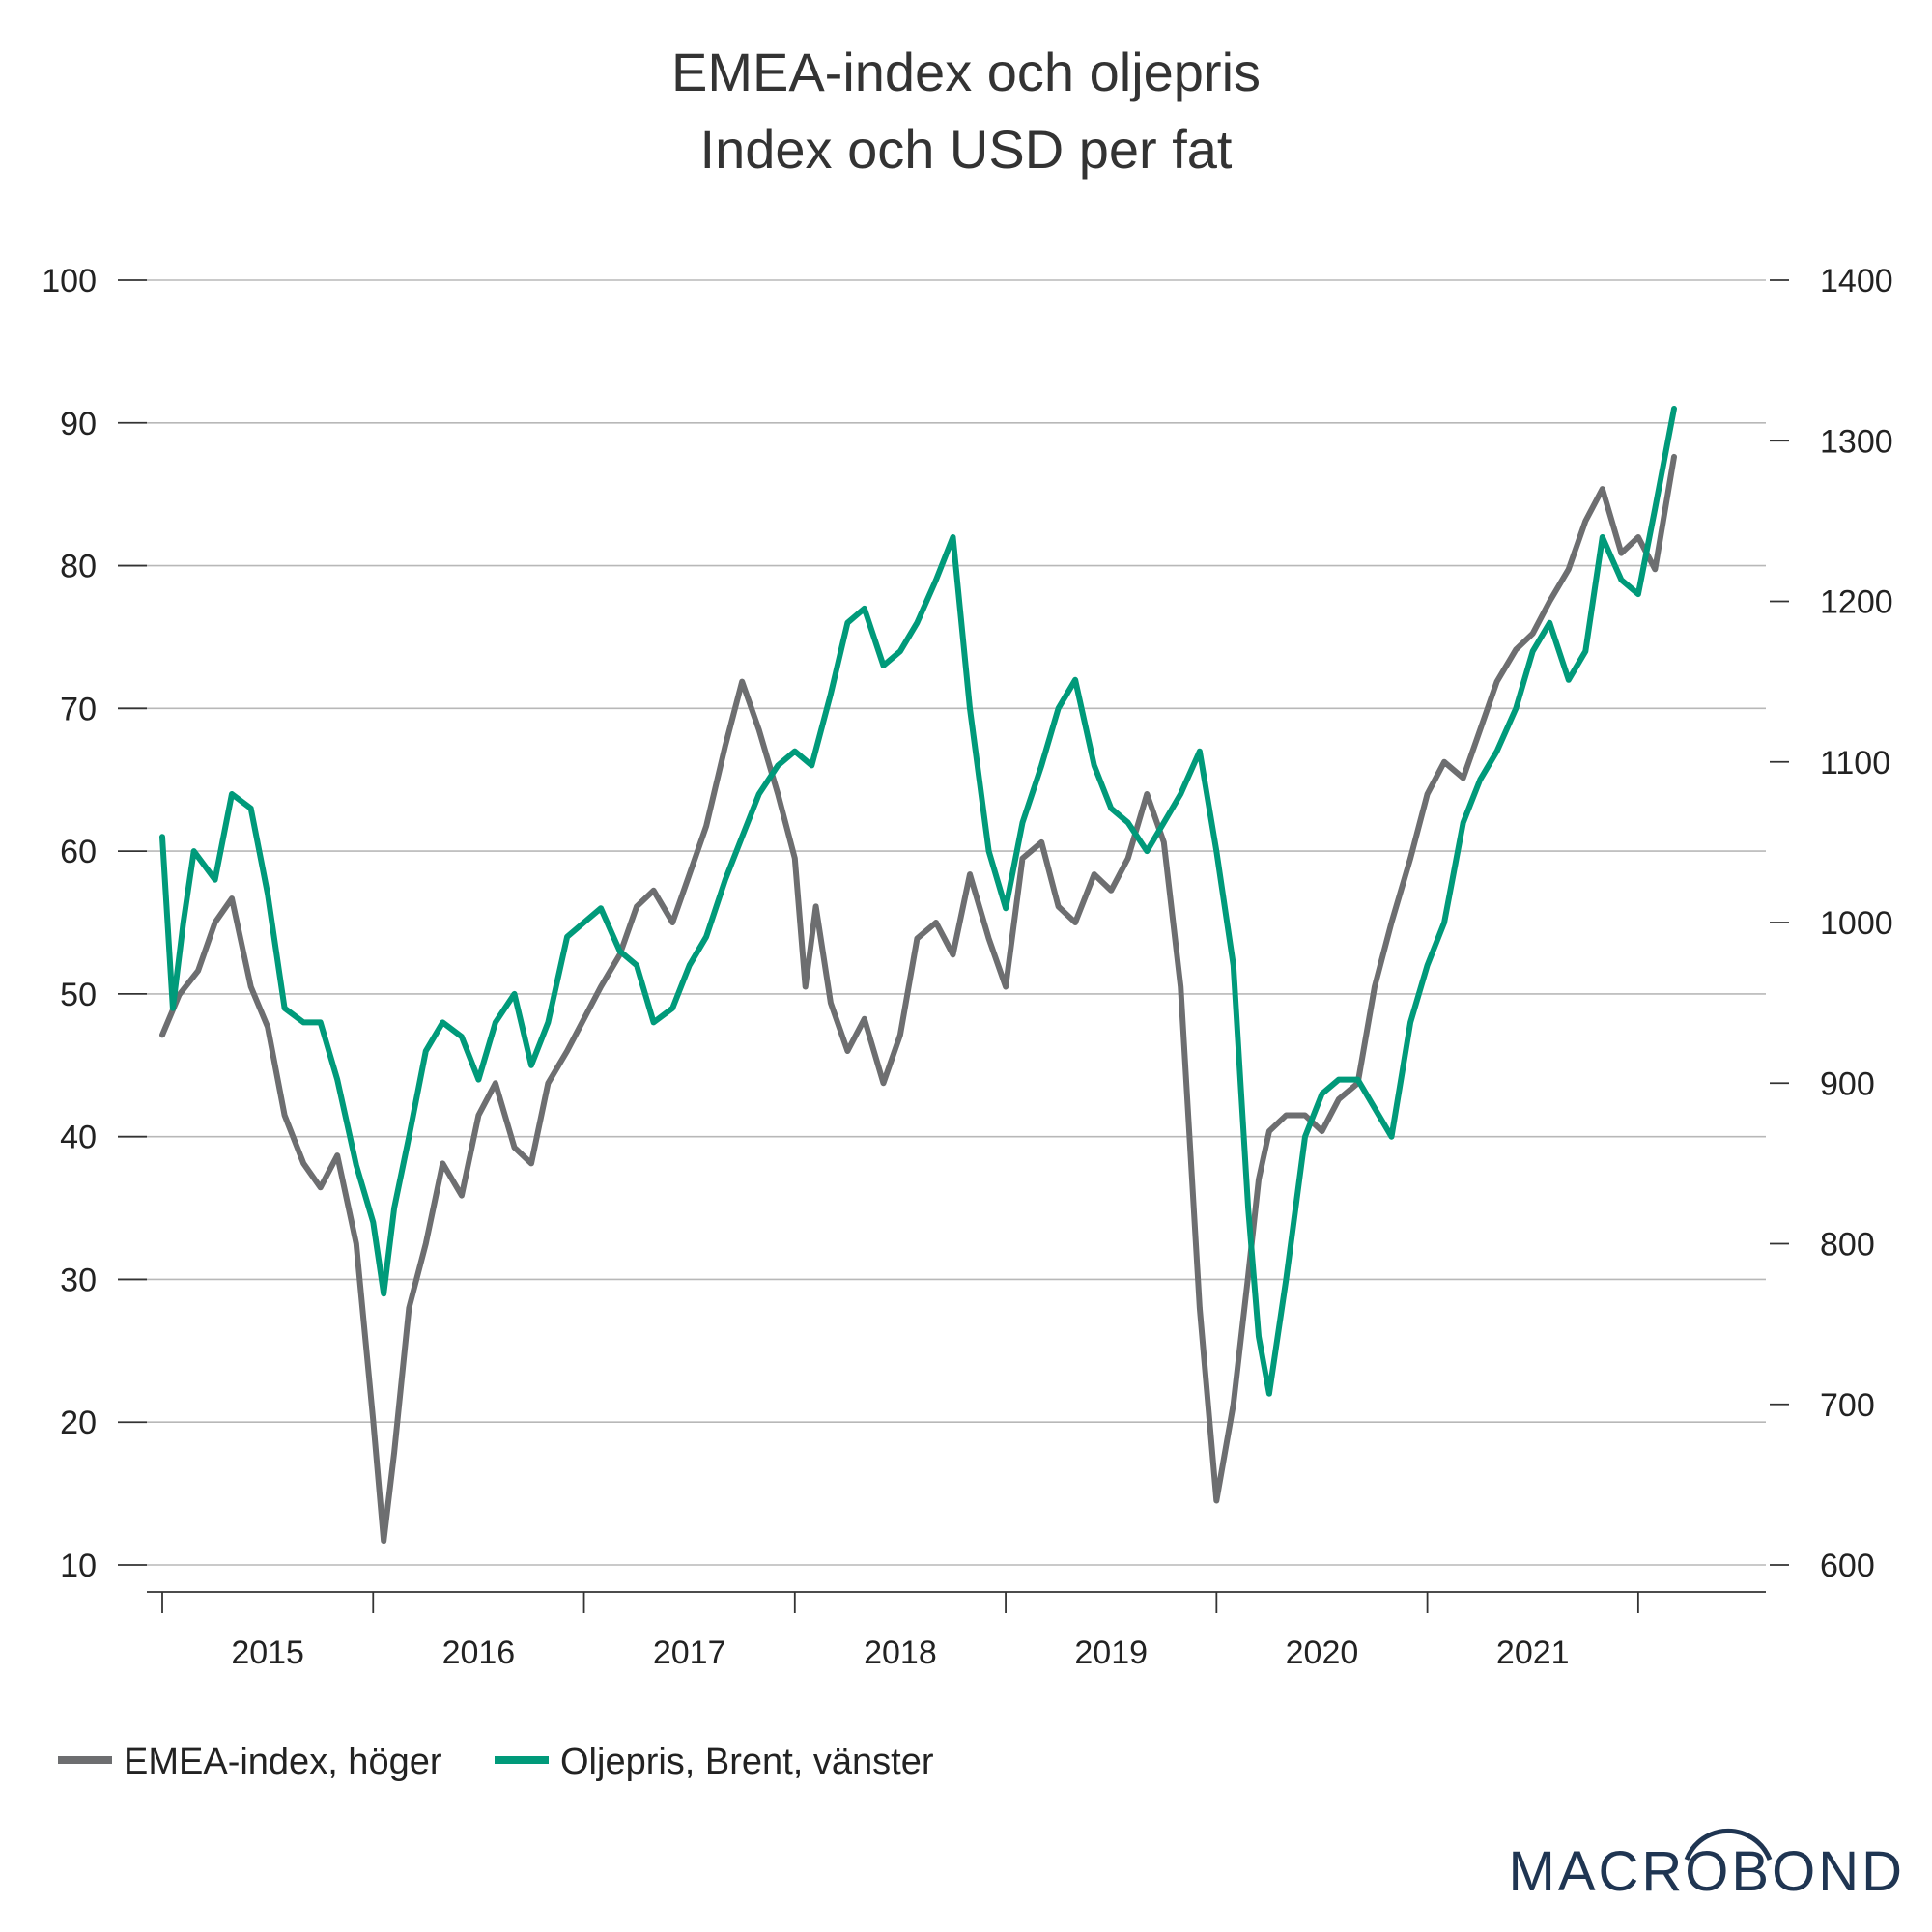 The image size is (1932, 1932). I want to click on right-tick-label: 1300, so click(1856, 441).